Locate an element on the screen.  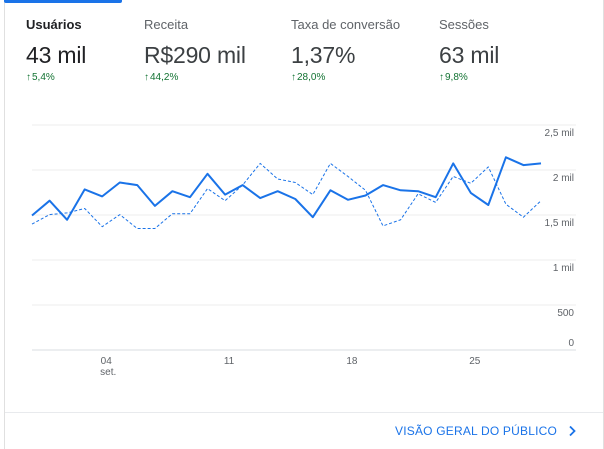
active-tab-indicator is located at coordinates (63, 1).